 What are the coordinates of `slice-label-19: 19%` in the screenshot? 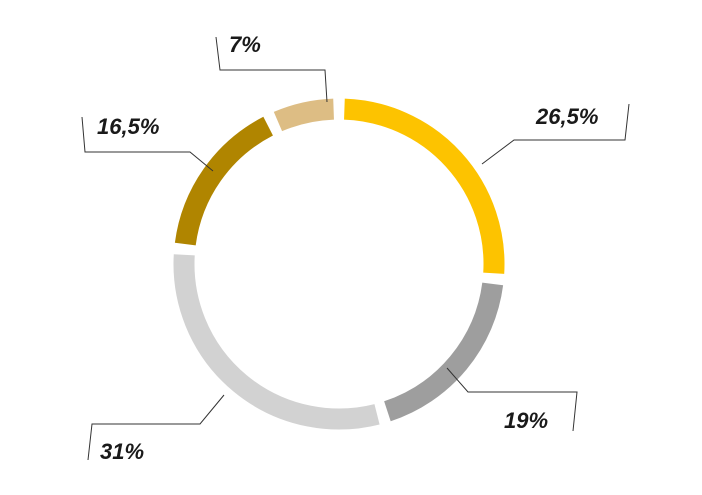 It's located at (526, 420).